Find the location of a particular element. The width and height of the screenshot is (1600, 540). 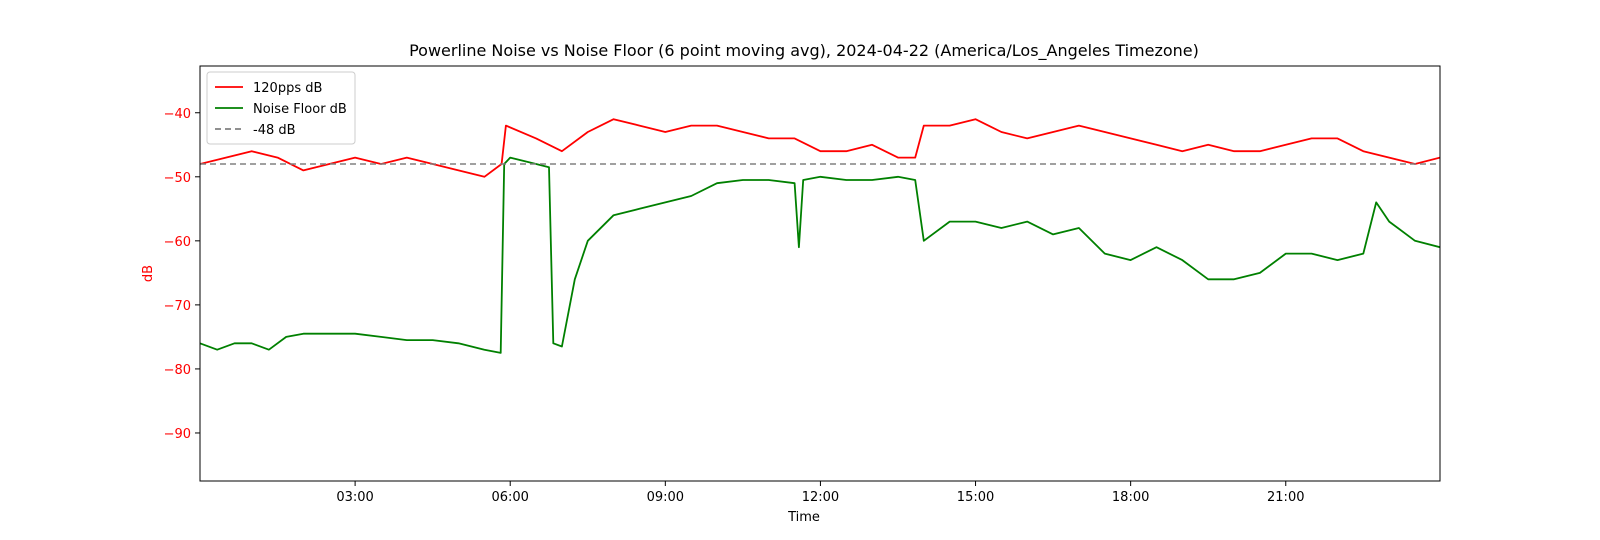

y-tick-label: −80 is located at coordinates (177, 370).